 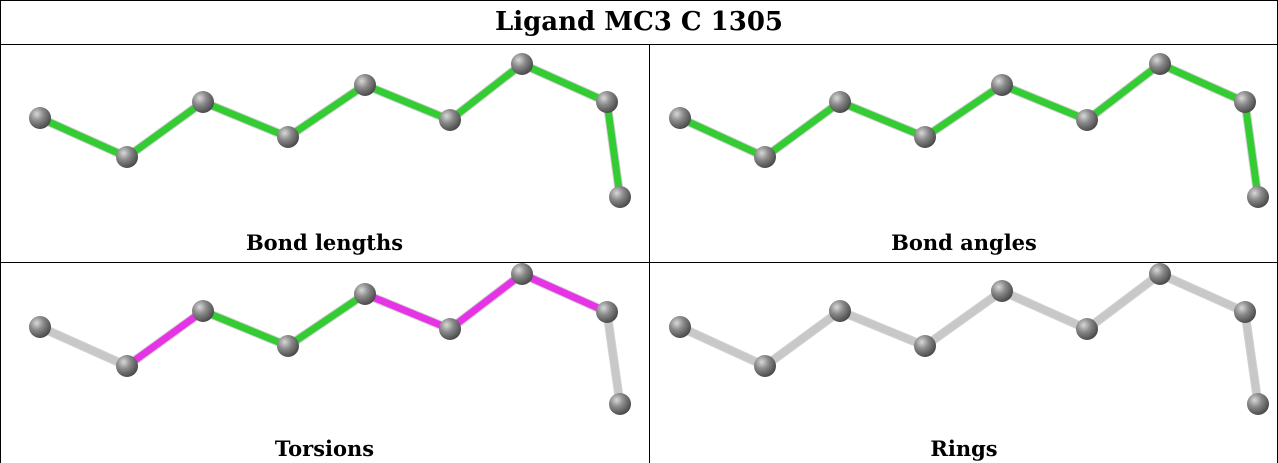 What do you see at coordinates (639, 262) in the screenshot?
I see `row-separator` at bounding box center [639, 262].